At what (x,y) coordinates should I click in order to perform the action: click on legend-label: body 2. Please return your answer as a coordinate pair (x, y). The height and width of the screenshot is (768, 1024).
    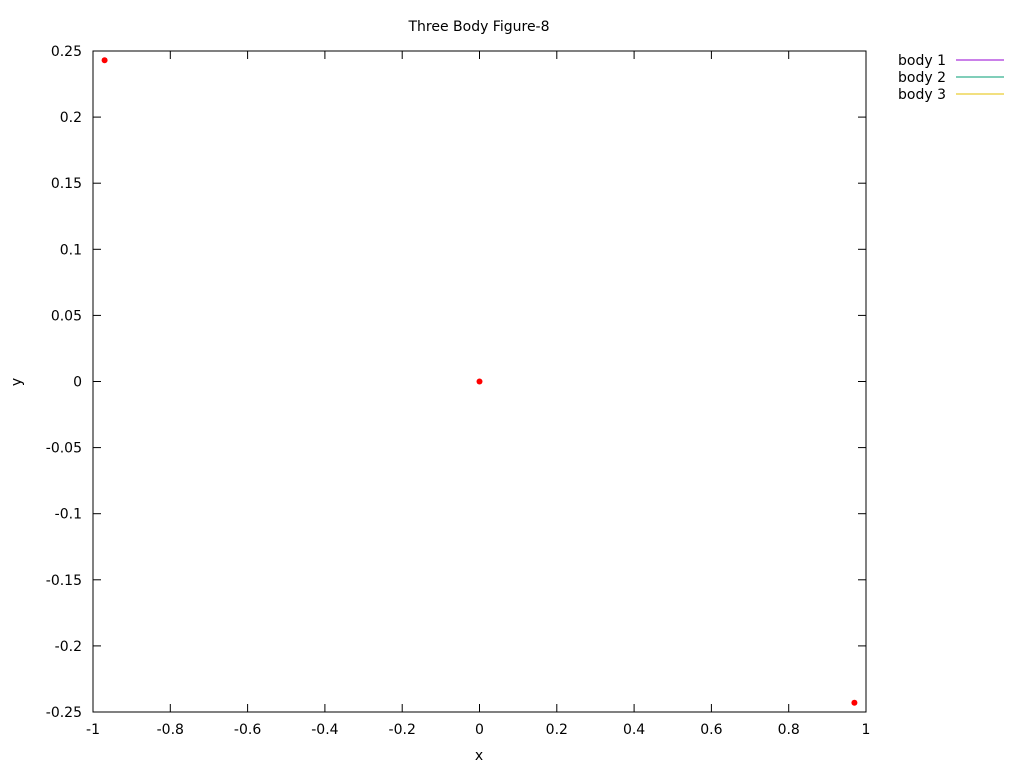
    Looking at the image, I should click on (922, 78).